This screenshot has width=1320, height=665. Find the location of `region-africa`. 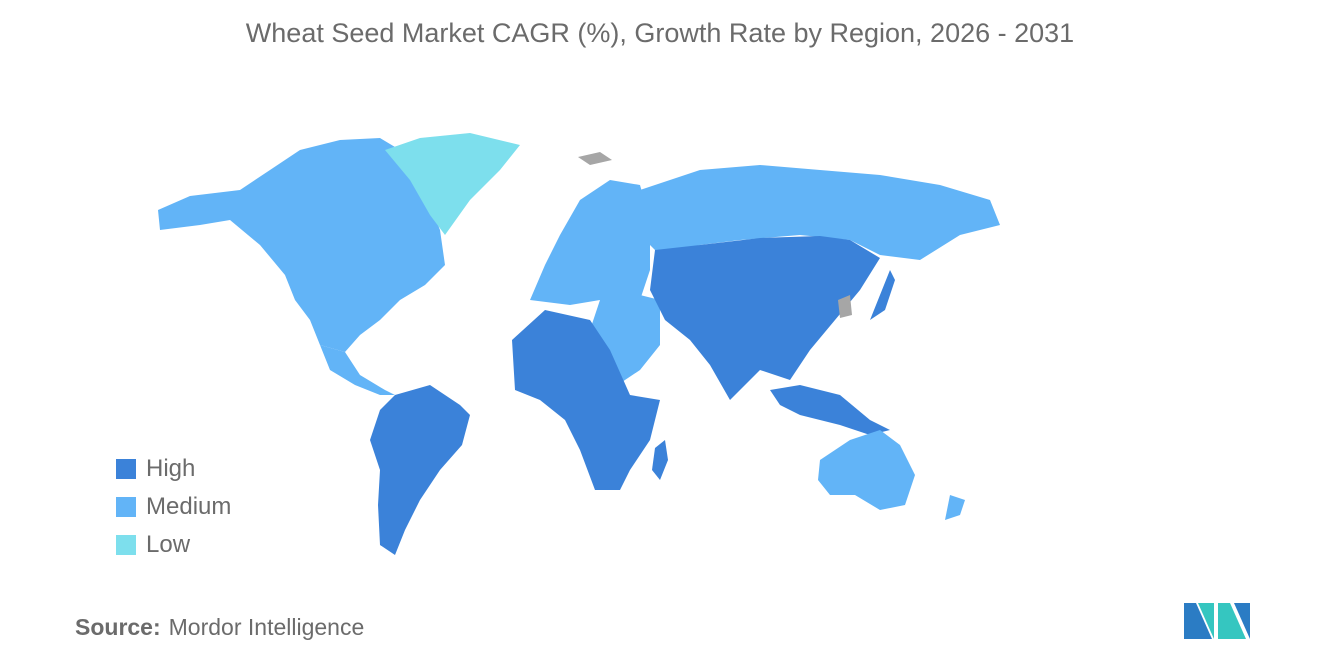

region-africa is located at coordinates (586, 400).